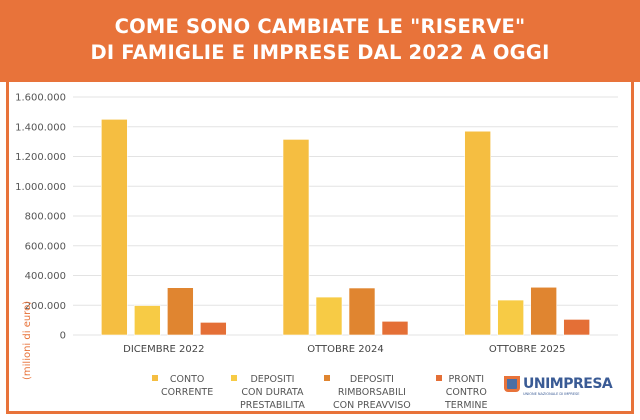 This screenshot has height=420, width=640. Describe the element at coordinates (320, 26) in the screenshot. I see `title-line-1: COME SONO CAMBIATE LE "RISERVE"` at that location.